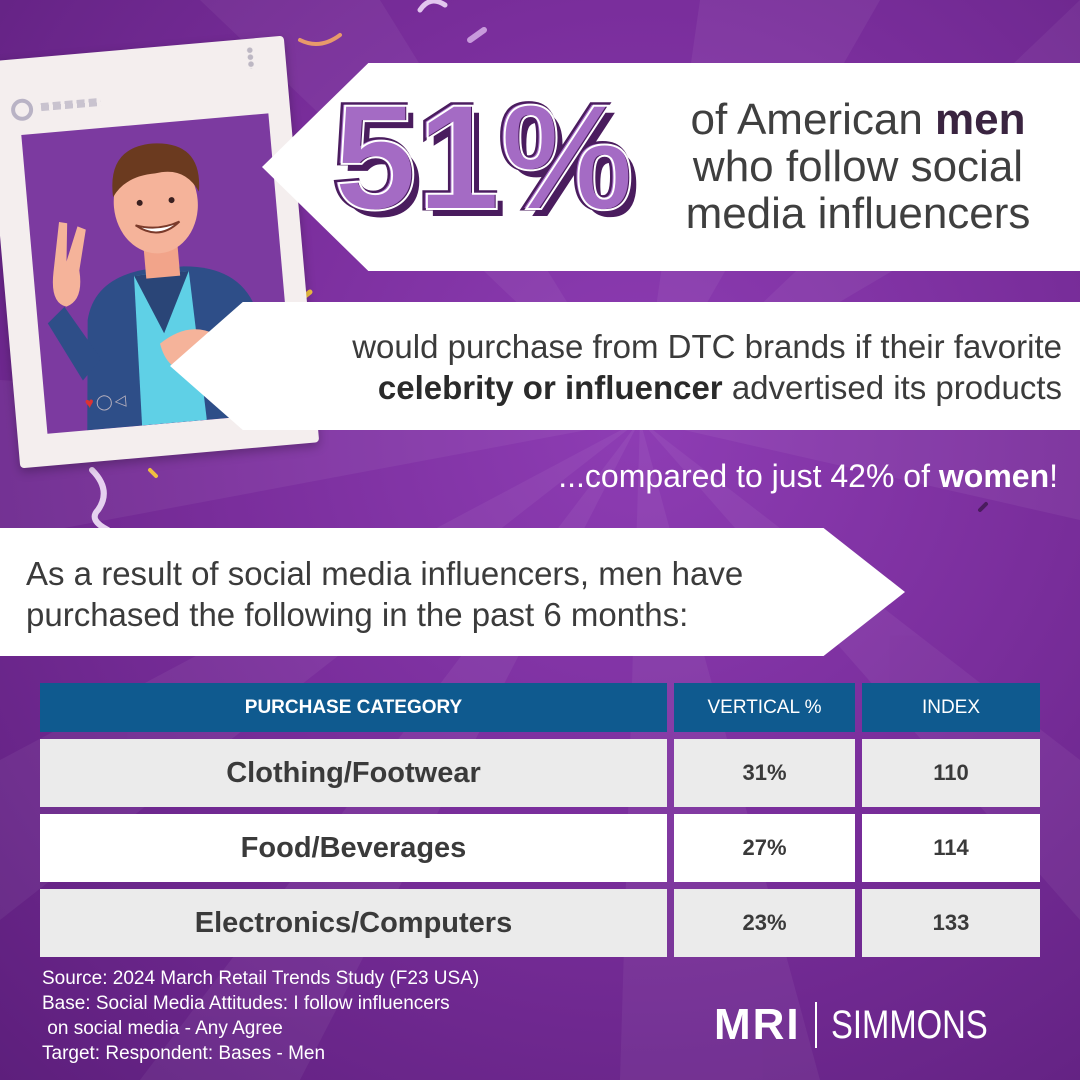 This screenshot has width=1080, height=1080. Describe the element at coordinates (951, 707) in the screenshot. I see `header-index: INDEX` at that location.